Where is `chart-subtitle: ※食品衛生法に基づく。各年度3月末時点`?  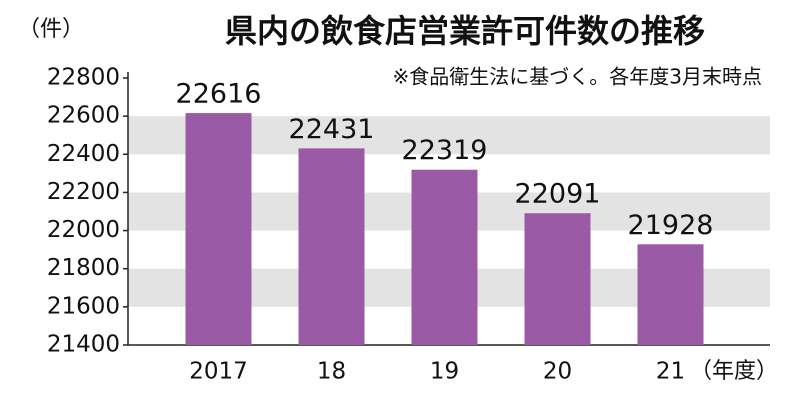 chart-subtitle: ※食品衛生法に基づく。各年度3月末時点 is located at coordinates (577, 77).